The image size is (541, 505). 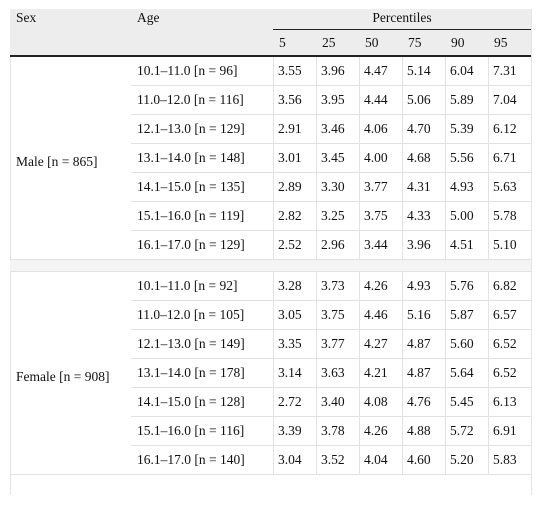 I want to click on value-cell: 5.10, so click(x=509, y=245).